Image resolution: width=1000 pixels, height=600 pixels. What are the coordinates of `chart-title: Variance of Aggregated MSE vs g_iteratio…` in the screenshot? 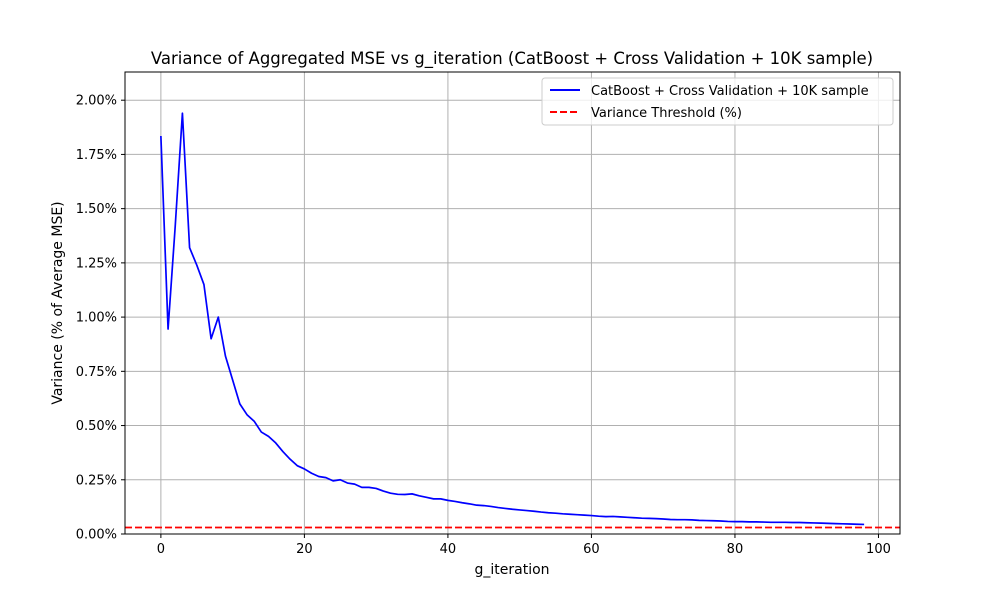 It's located at (512, 59).